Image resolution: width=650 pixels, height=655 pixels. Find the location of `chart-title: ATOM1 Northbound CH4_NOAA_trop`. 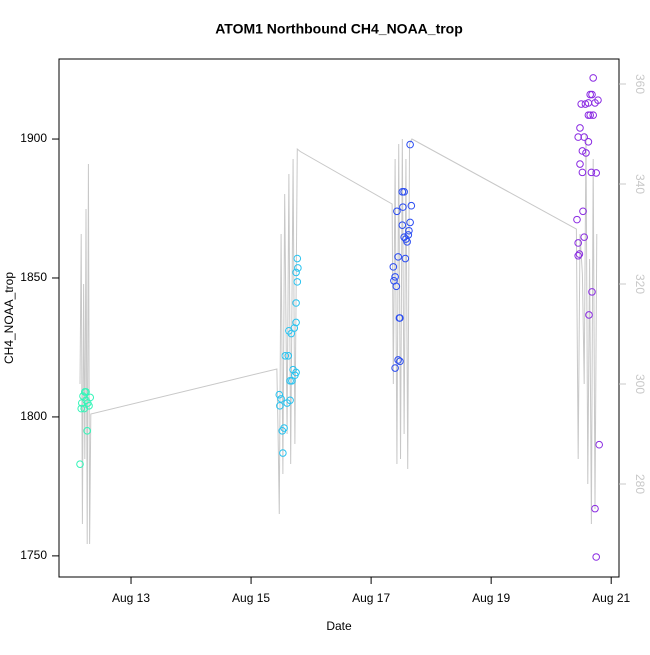

chart-title: ATOM1 Northbound CH4_NOAA_trop is located at coordinates (339, 29).